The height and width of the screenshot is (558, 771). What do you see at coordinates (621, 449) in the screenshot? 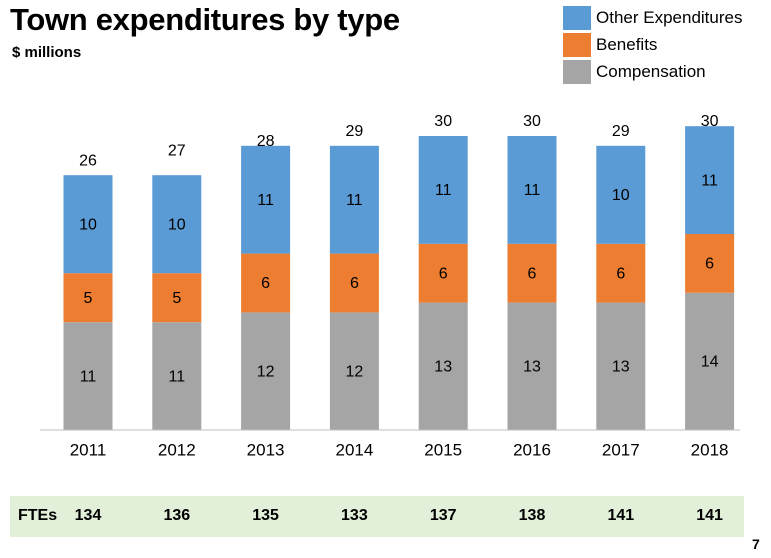
I see `x-tick-label: 2017` at bounding box center [621, 449].